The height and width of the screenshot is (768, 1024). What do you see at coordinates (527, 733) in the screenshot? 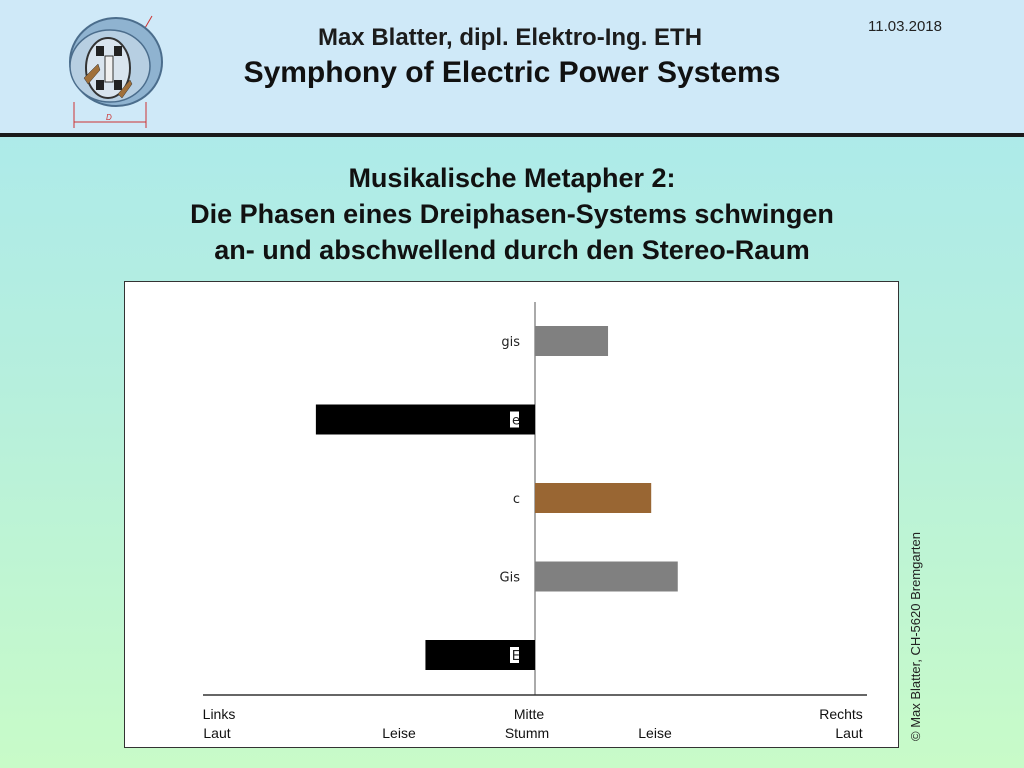
I see `x-label-row2-2: Stumm` at bounding box center [527, 733].